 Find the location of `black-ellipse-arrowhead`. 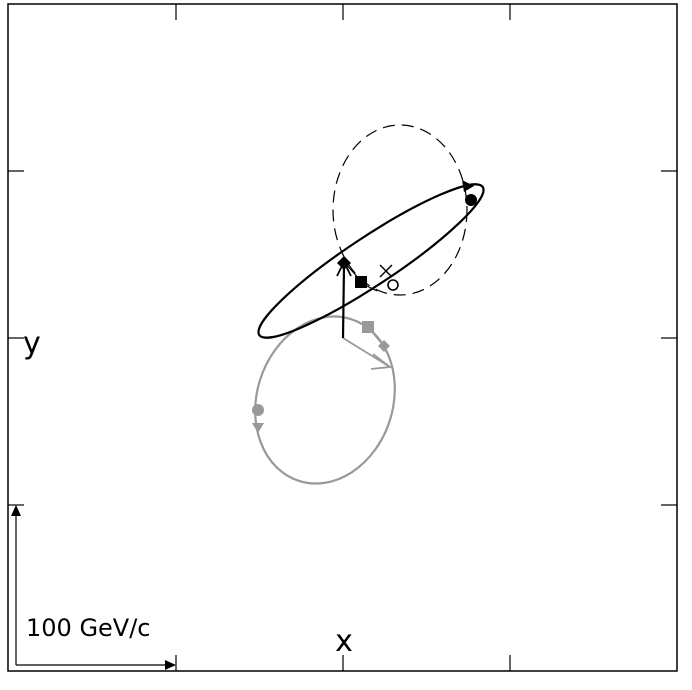

black-ellipse-arrowhead is located at coordinates (468, 186).